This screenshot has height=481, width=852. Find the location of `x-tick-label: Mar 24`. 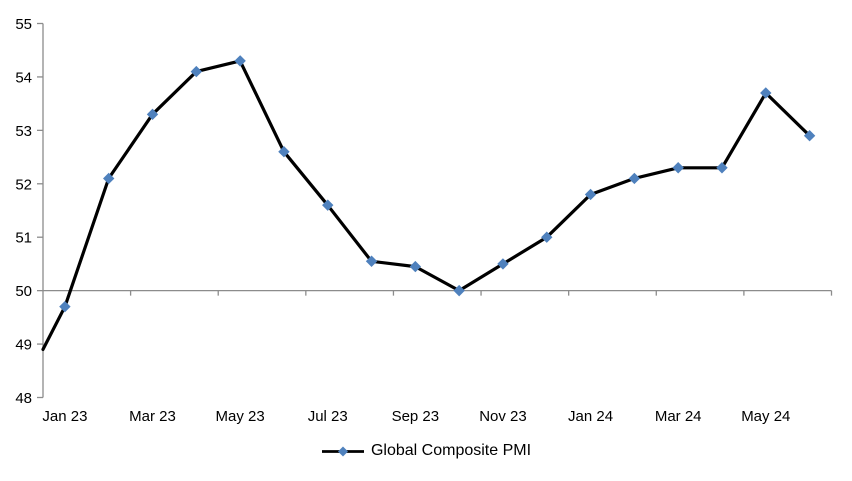

x-tick-label: Mar 24 is located at coordinates (678, 416).